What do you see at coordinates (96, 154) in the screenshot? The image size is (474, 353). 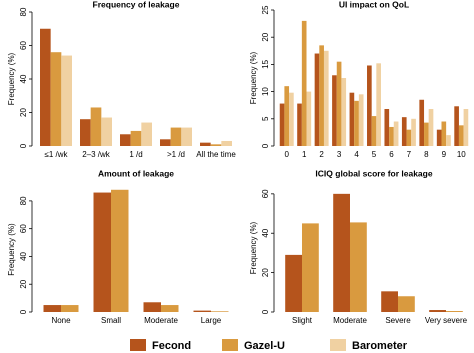 I see `x-tick-label: 2–3 /wk` at bounding box center [96, 154].